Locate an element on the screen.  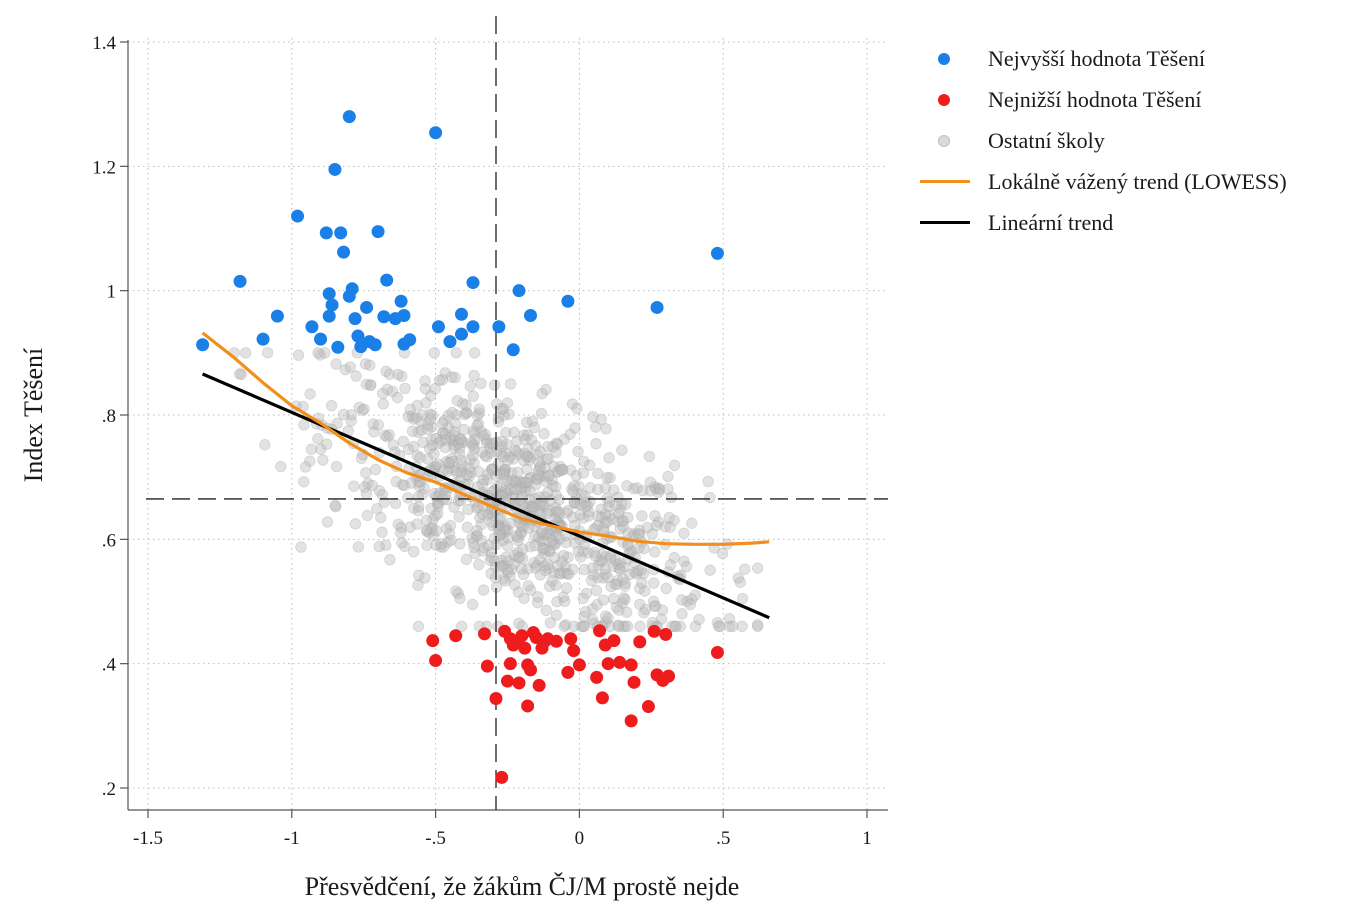
legend-item-bottom: Nejnižší hodnota Těšení is located at coordinates (1102, 99).